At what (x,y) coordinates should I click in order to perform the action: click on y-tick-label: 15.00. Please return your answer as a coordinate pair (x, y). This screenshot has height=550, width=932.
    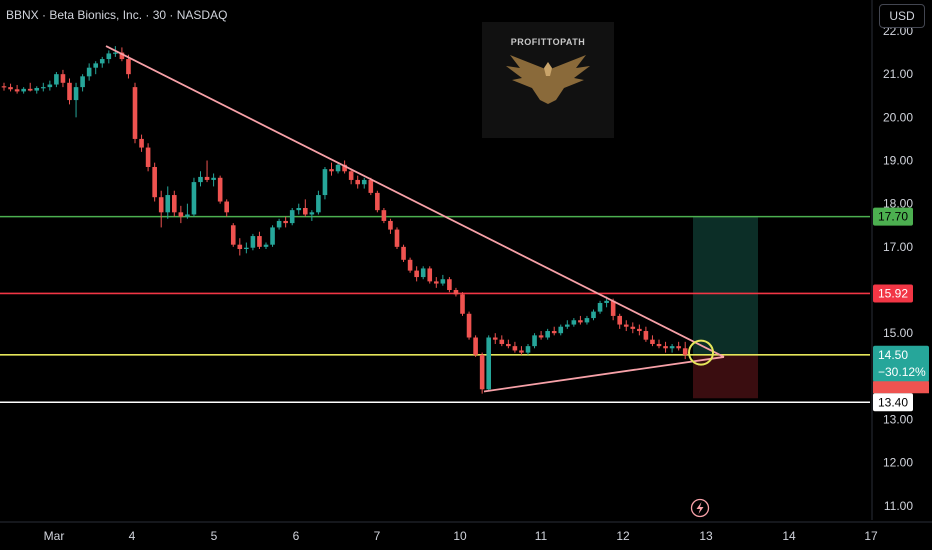
    Looking at the image, I should click on (898, 333).